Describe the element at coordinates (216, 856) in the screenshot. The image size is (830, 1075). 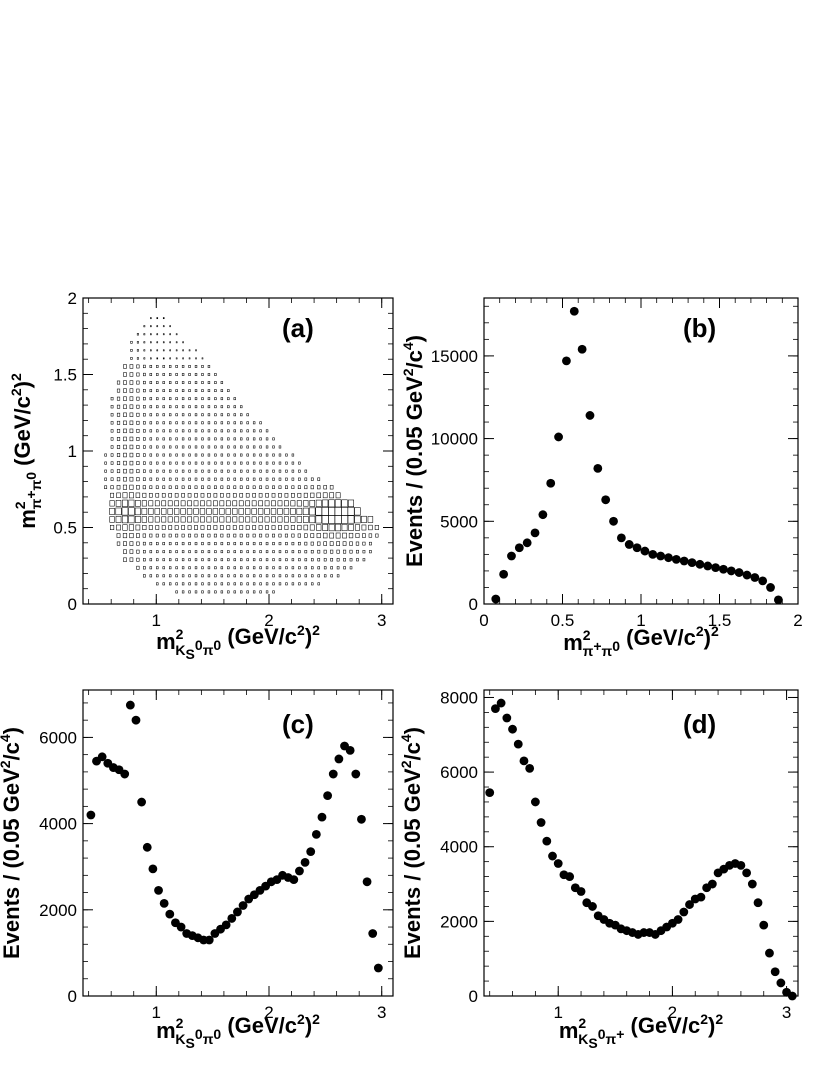
I see `axis-ticks: 1 2 3 0 2000 4000 6000` at that location.